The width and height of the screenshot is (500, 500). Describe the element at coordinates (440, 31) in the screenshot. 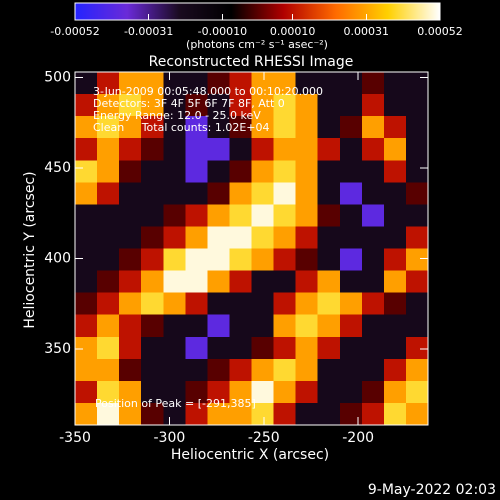

I see `colorbar-tick-label: 0.00052` at that location.